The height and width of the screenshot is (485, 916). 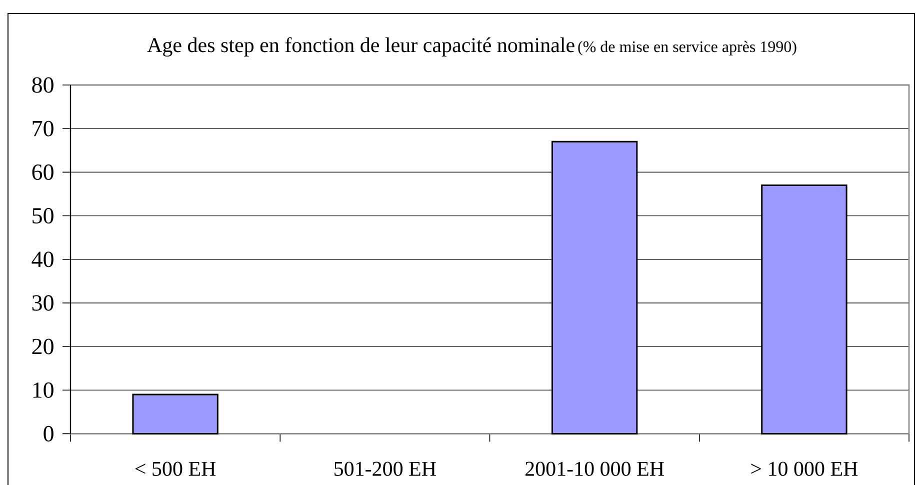 I want to click on y-tick-label: 0, so click(x=49, y=434).